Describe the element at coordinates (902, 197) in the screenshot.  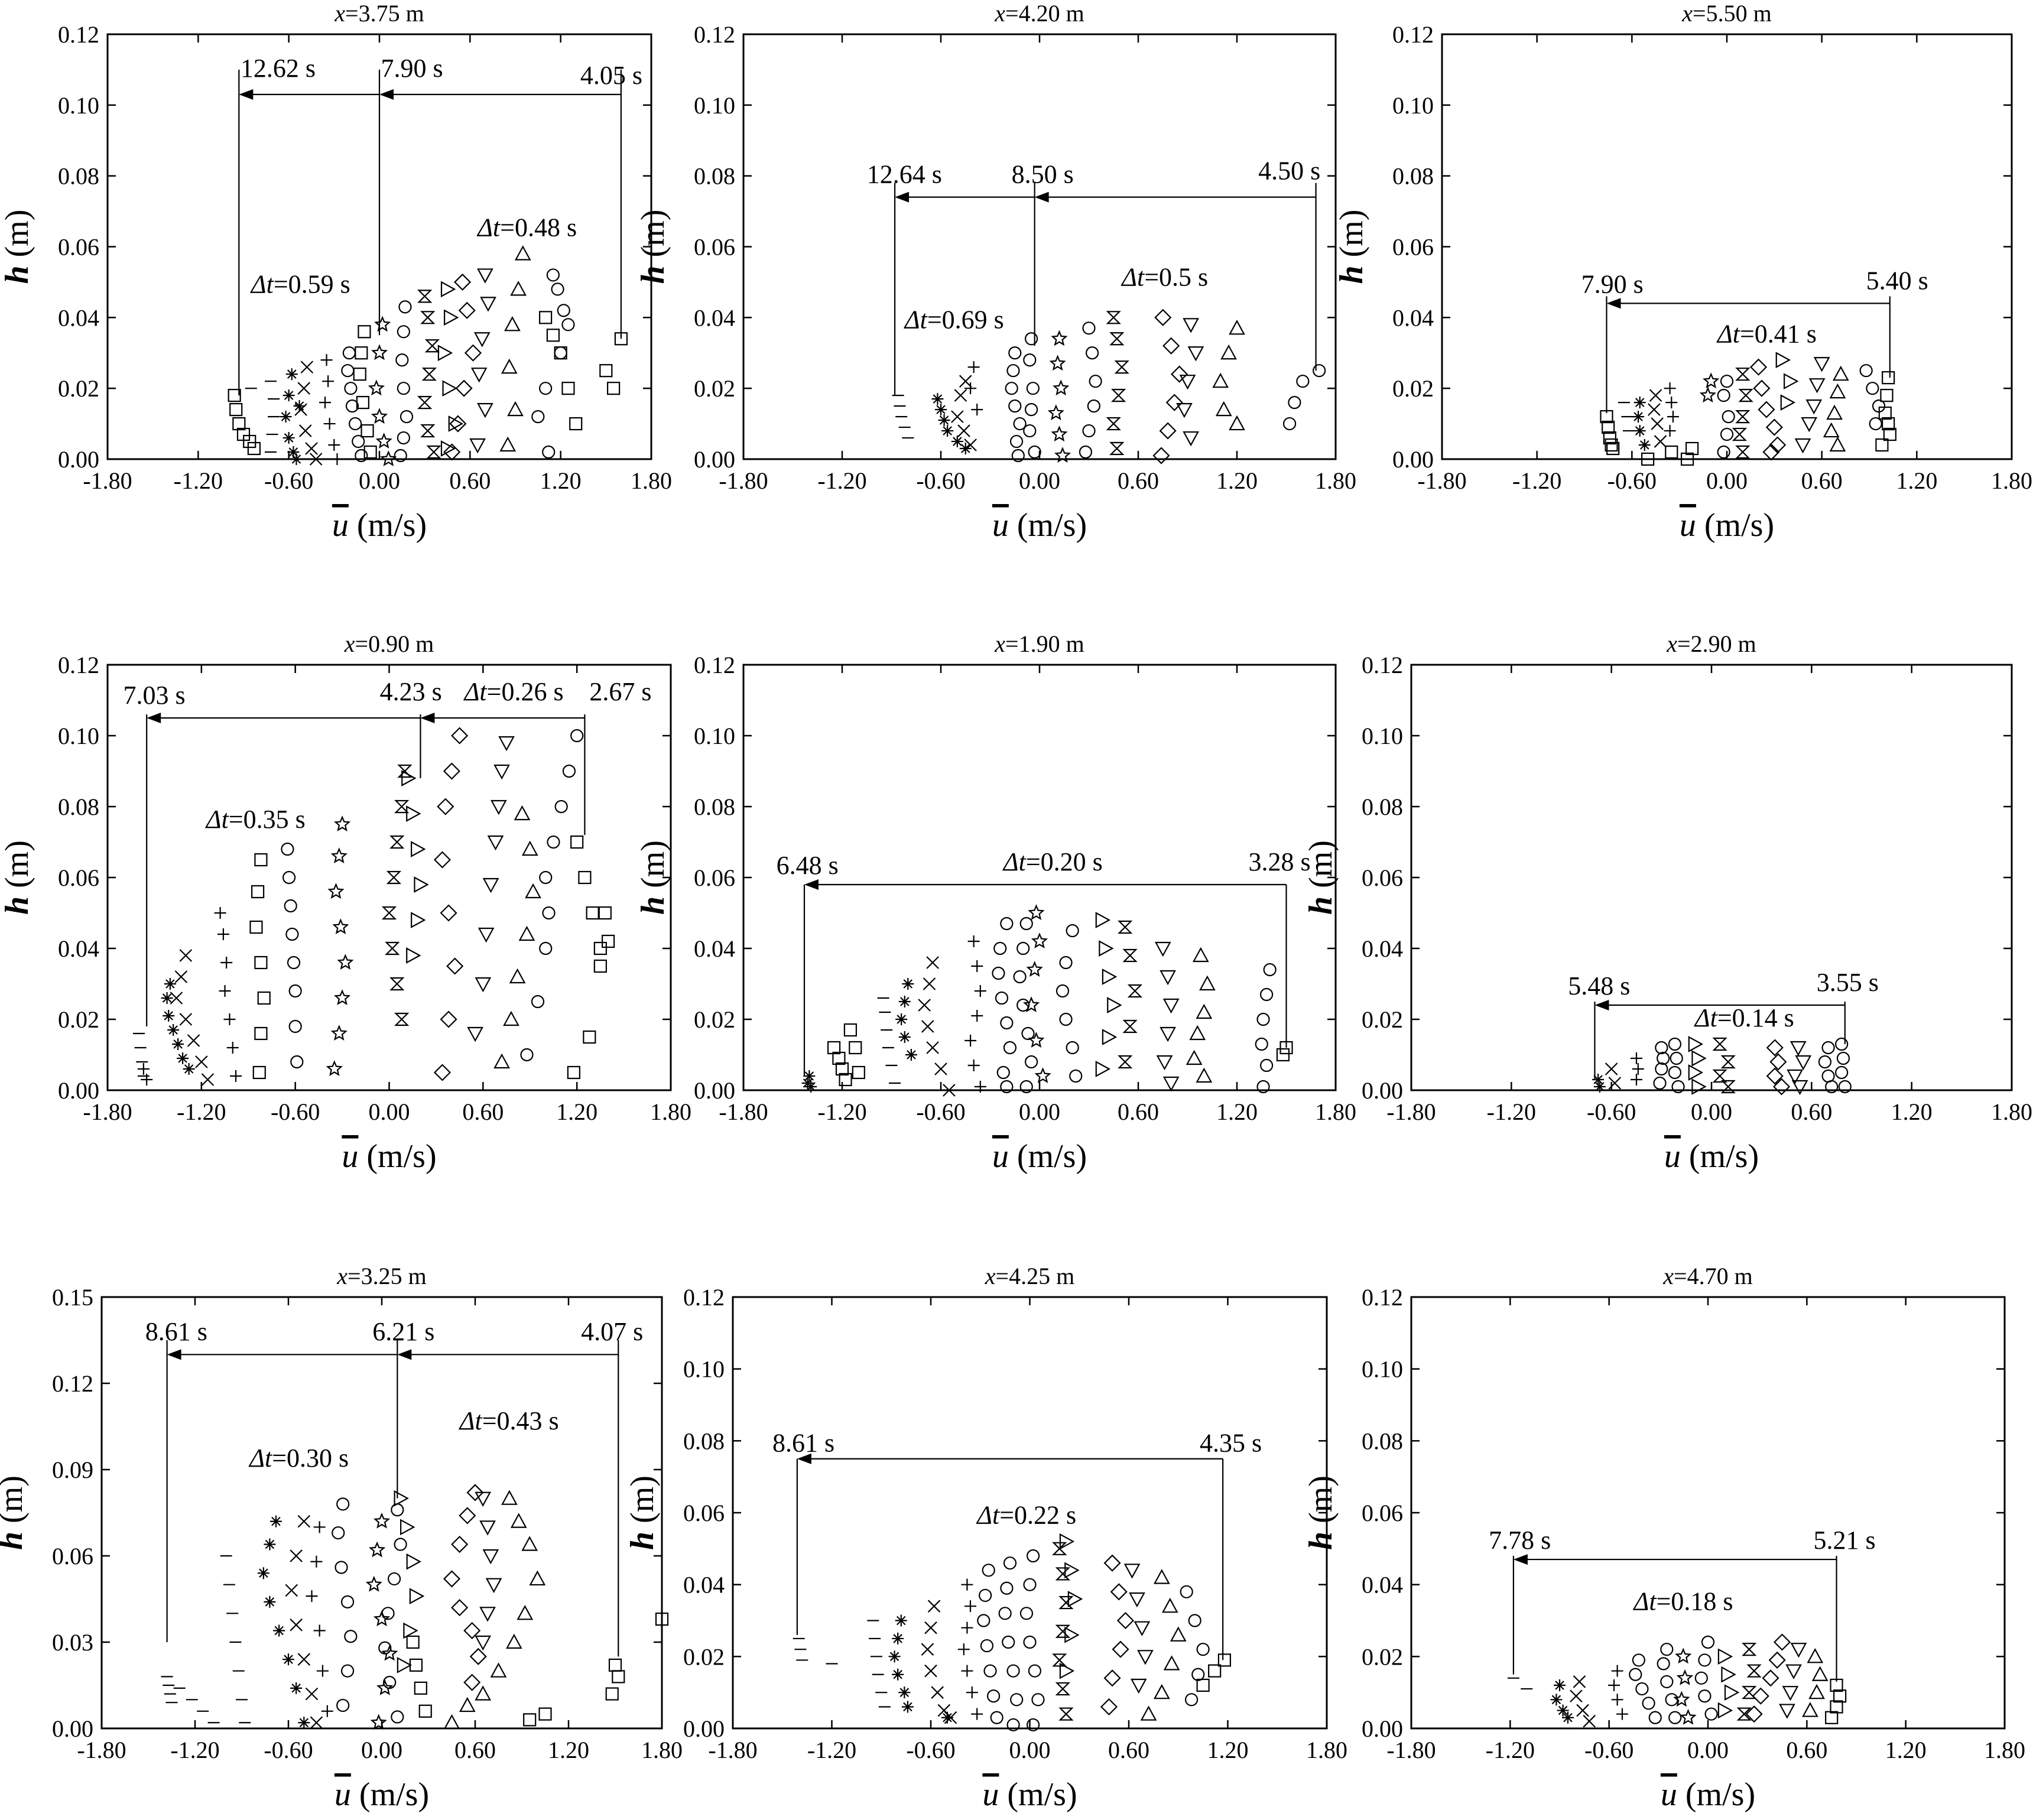
I see `arrow-head` at that location.